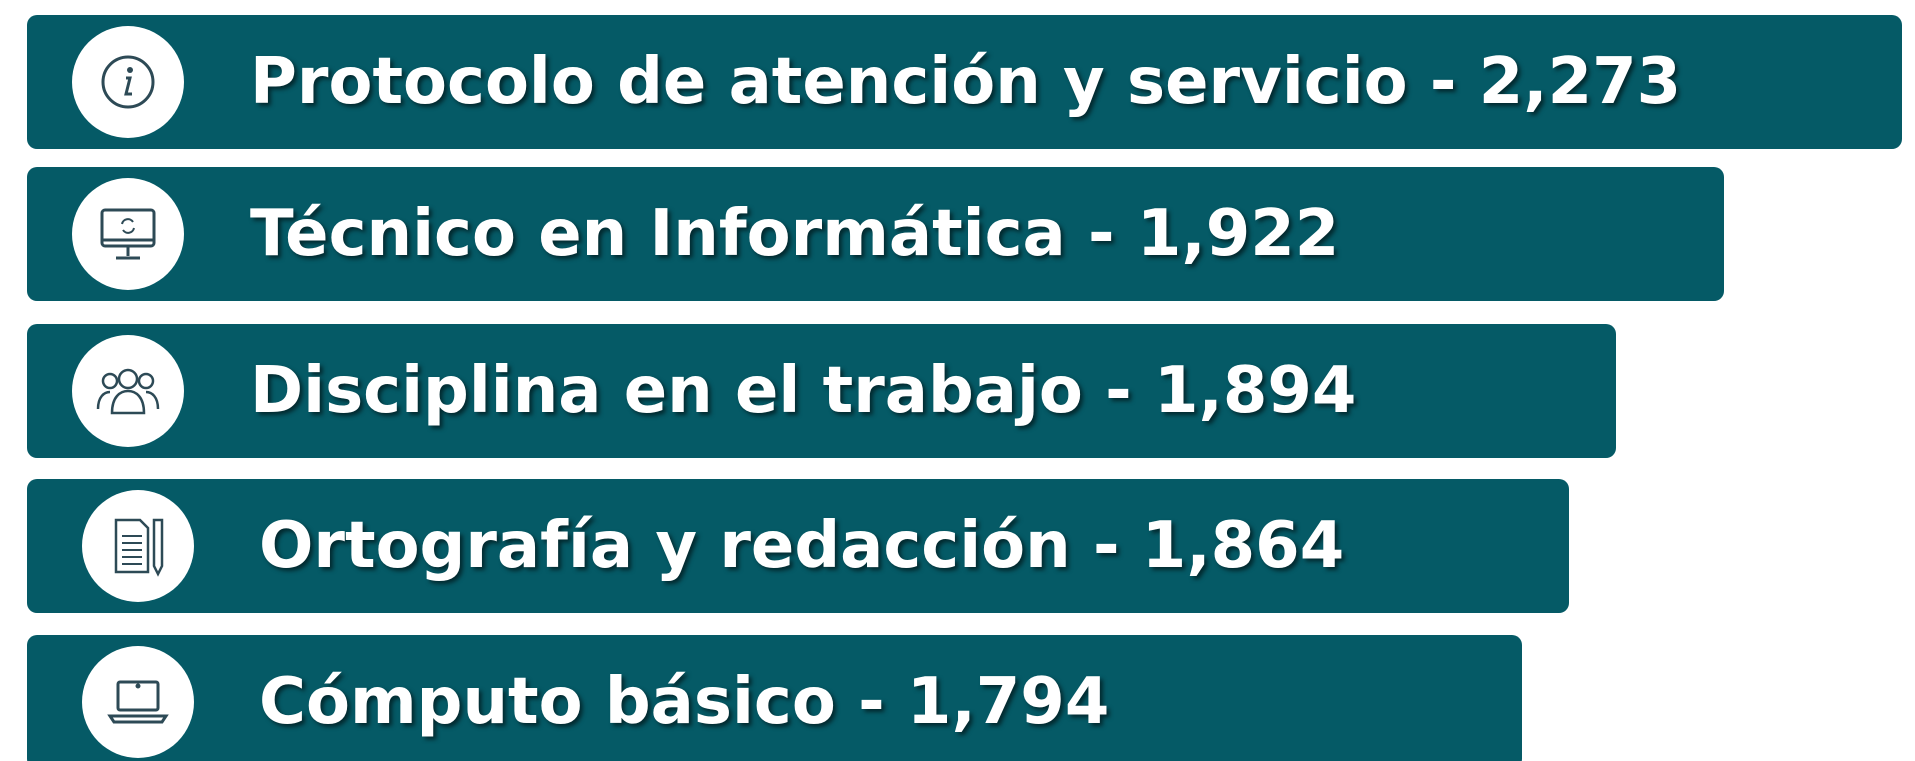 Image resolution: width=1915 pixels, height=761 pixels. Describe the element at coordinates (684, 702) in the screenshot. I see `item-label: Cómputo básico - 1,794` at that location.